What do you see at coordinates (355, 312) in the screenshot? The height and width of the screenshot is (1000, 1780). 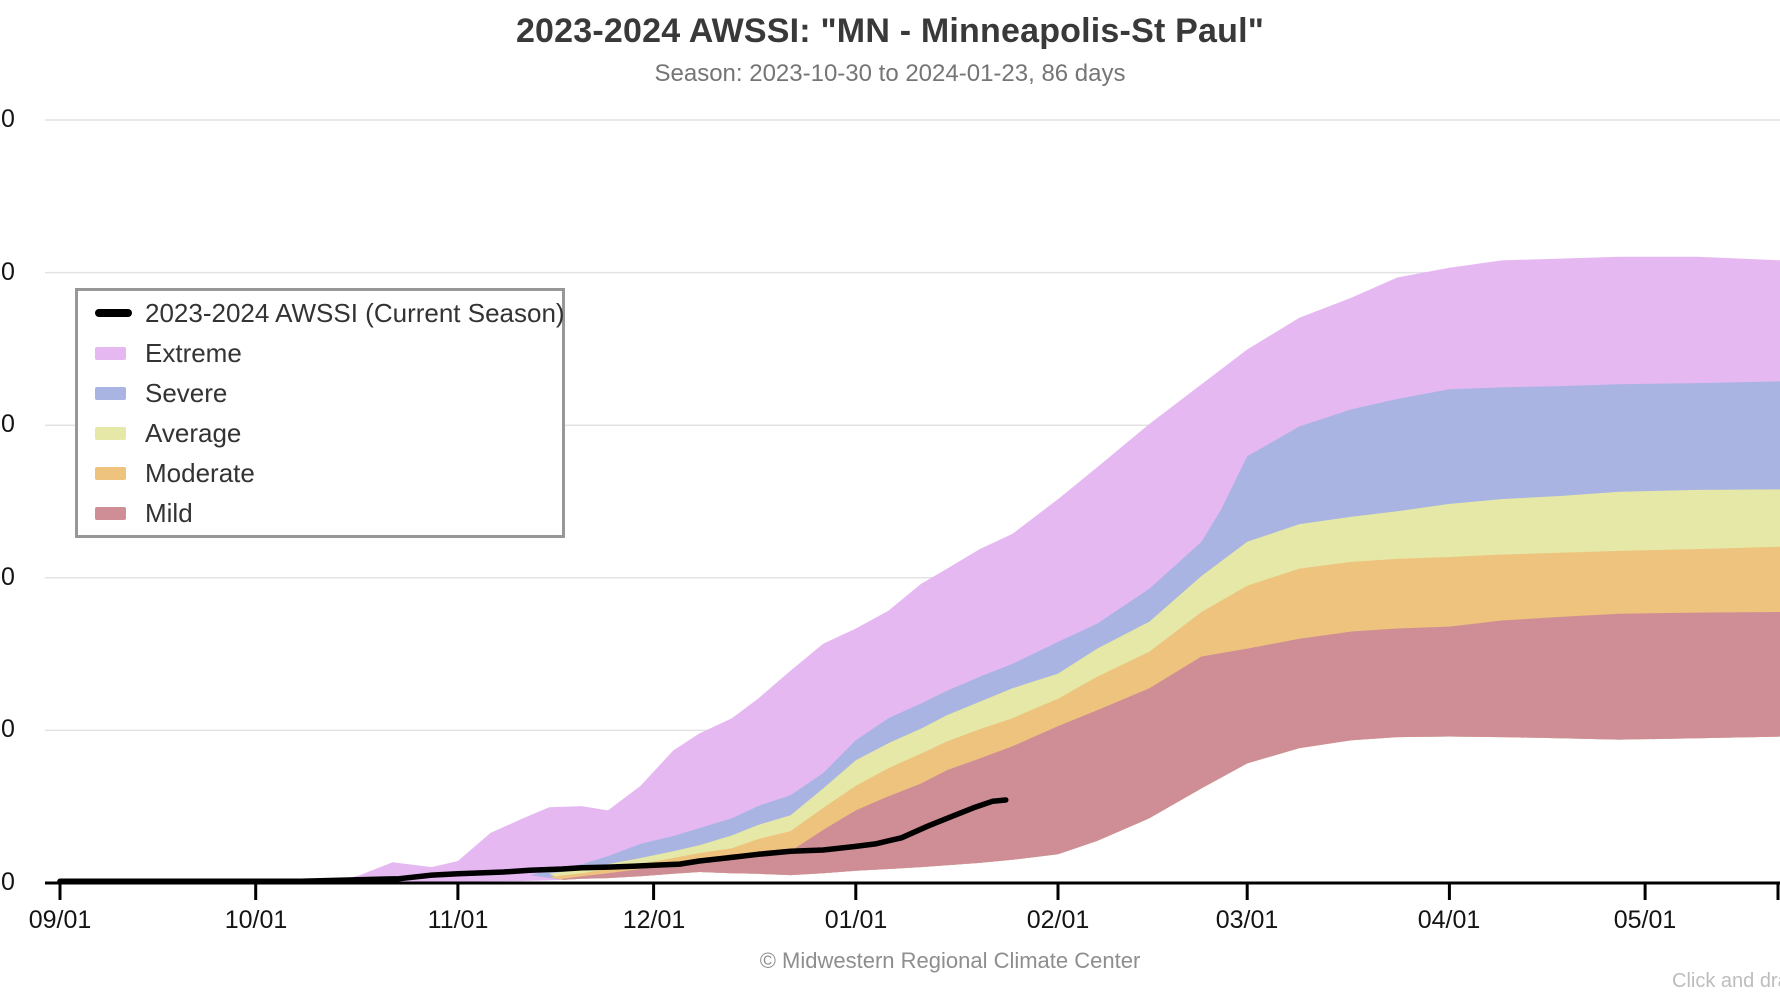 I see `legend-label: 2023-2024 AWSSI (Current Season)` at bounding box center [355, 312].